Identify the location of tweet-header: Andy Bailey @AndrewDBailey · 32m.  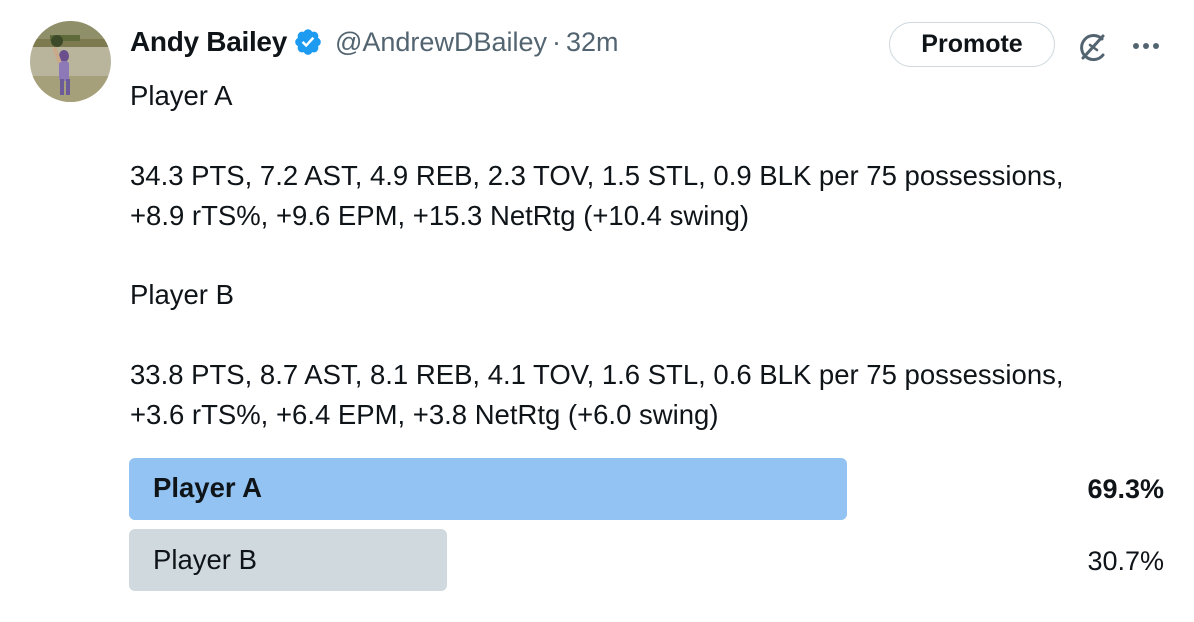
(374, 42).